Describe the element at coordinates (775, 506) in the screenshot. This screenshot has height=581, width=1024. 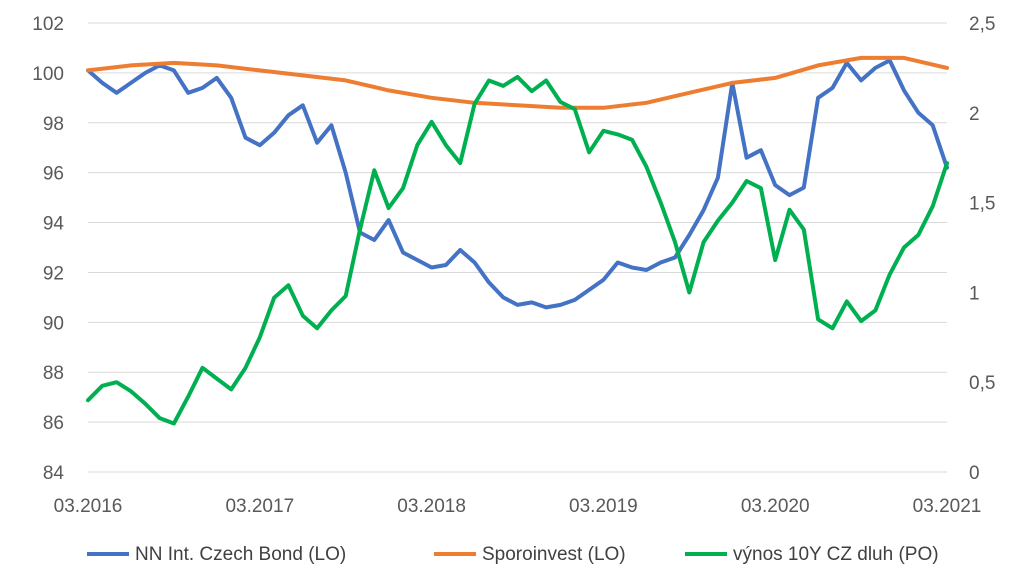
I see `x-tick-label: 03.2020` at that location.